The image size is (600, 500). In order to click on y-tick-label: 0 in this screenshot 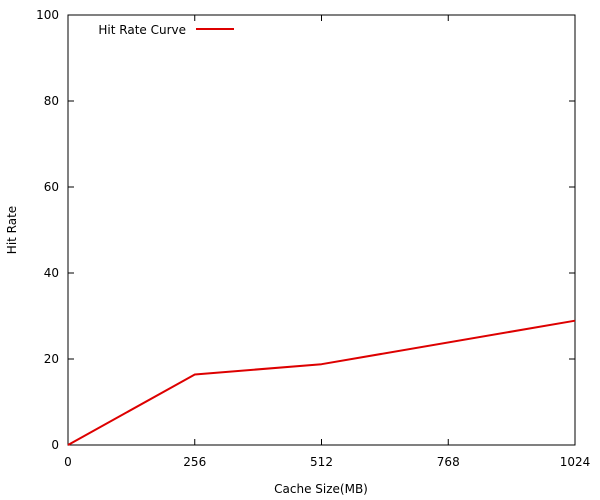, I will do `click(55, 445)`.